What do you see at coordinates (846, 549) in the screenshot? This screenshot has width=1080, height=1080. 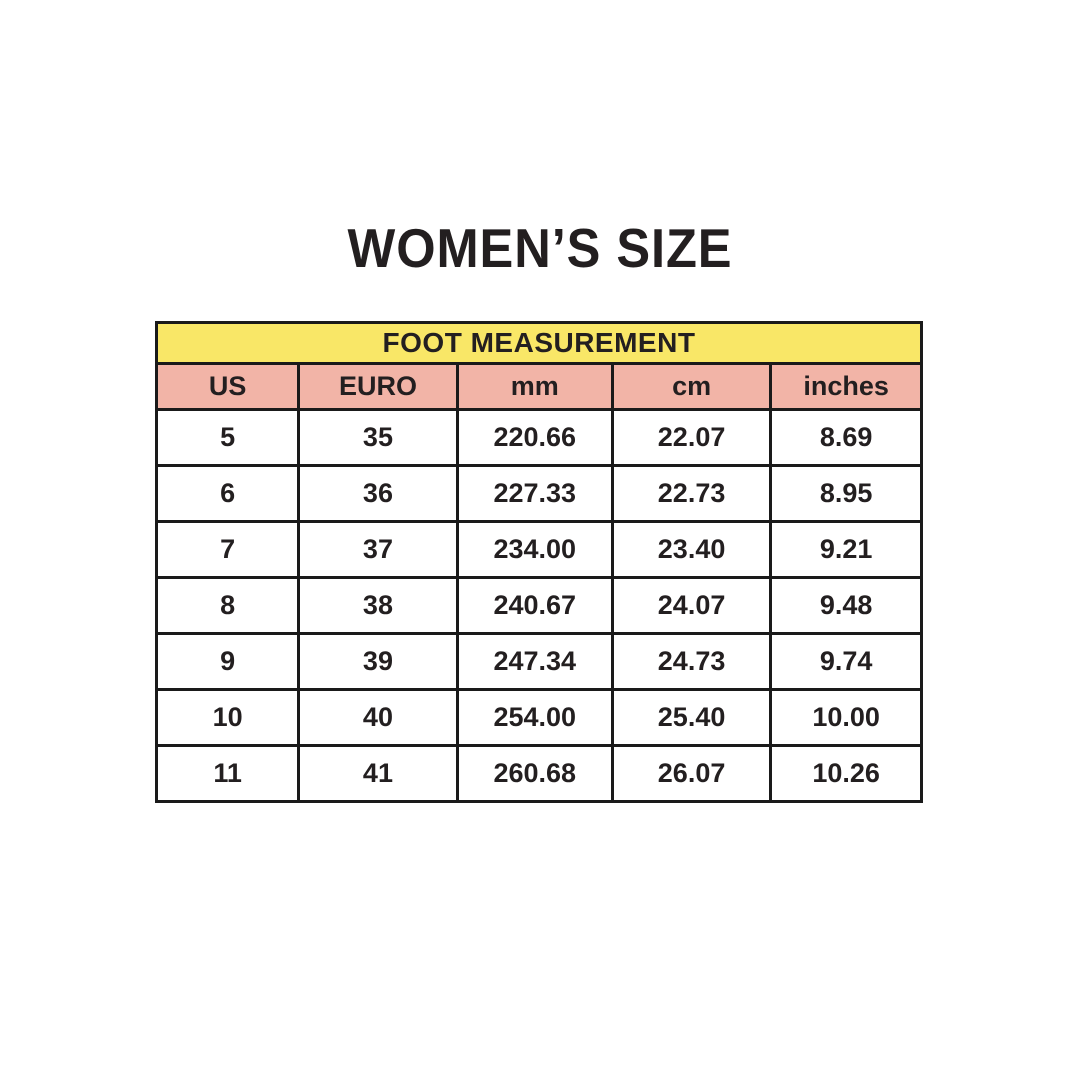 I see `table-cell: 9.21` at bounding box center [846, 549].